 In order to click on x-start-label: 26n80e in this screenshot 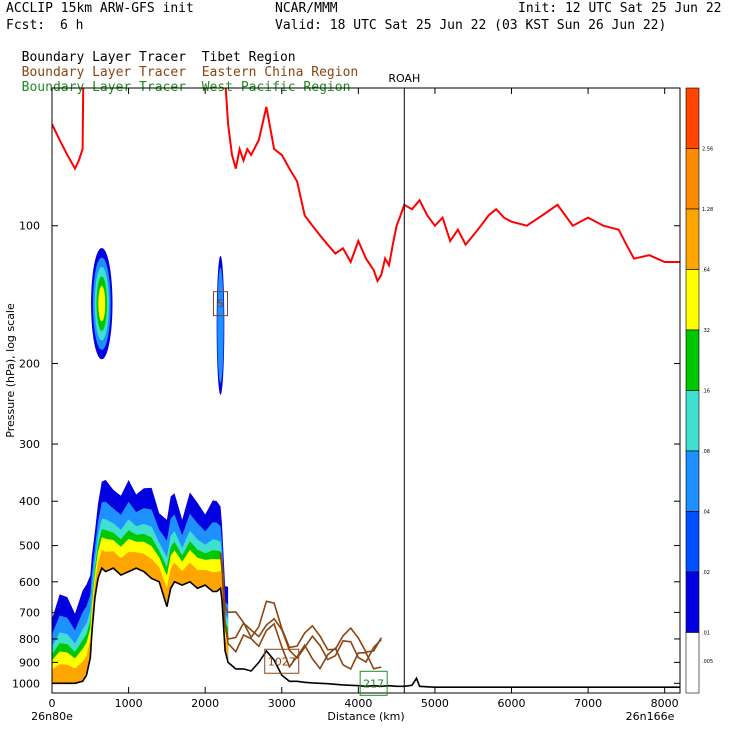, I will do `click(52, 716)`.